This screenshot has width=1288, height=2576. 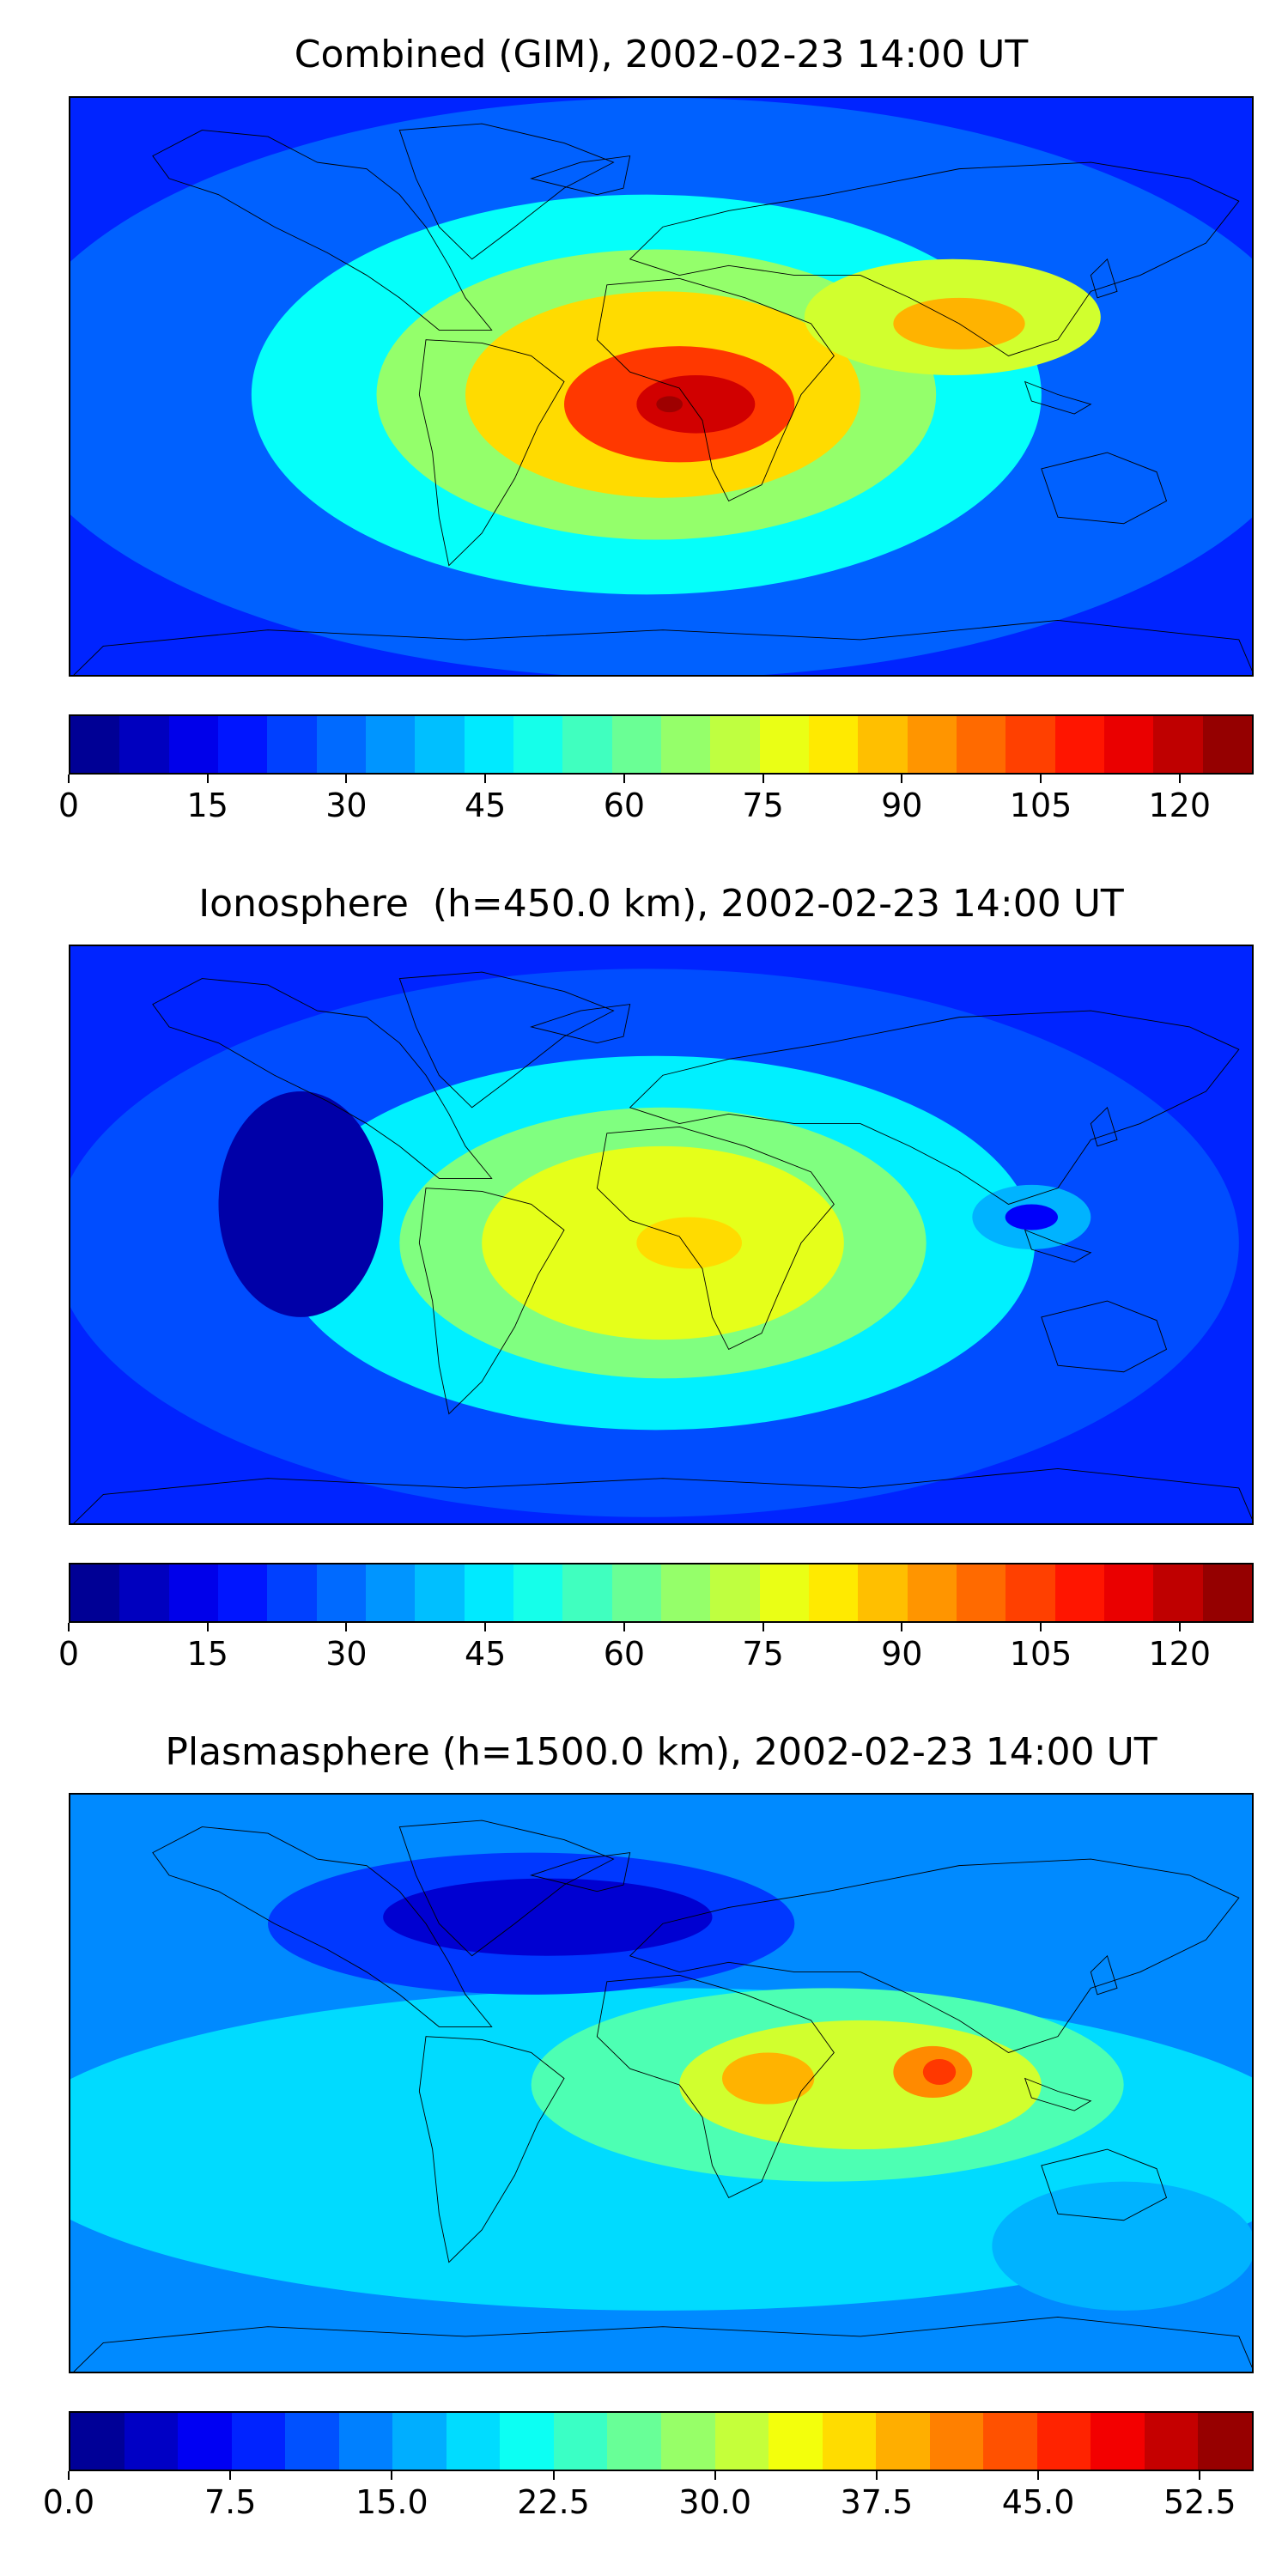 What do you see at coordinates (715, 2502) in the screenshot?
I see `colorbar-tick-label: 30.0` at bounding box center [715, 2502].